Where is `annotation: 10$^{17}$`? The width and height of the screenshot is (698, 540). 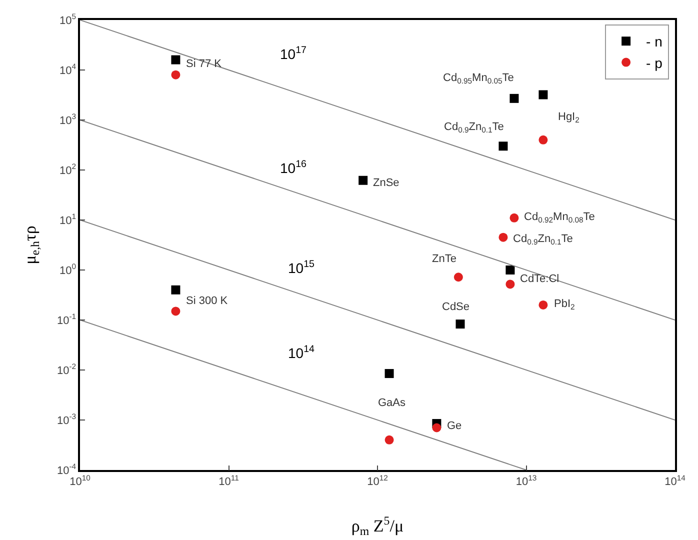
annotation: 10$^{17}$ is located at coordinates (293, 53).